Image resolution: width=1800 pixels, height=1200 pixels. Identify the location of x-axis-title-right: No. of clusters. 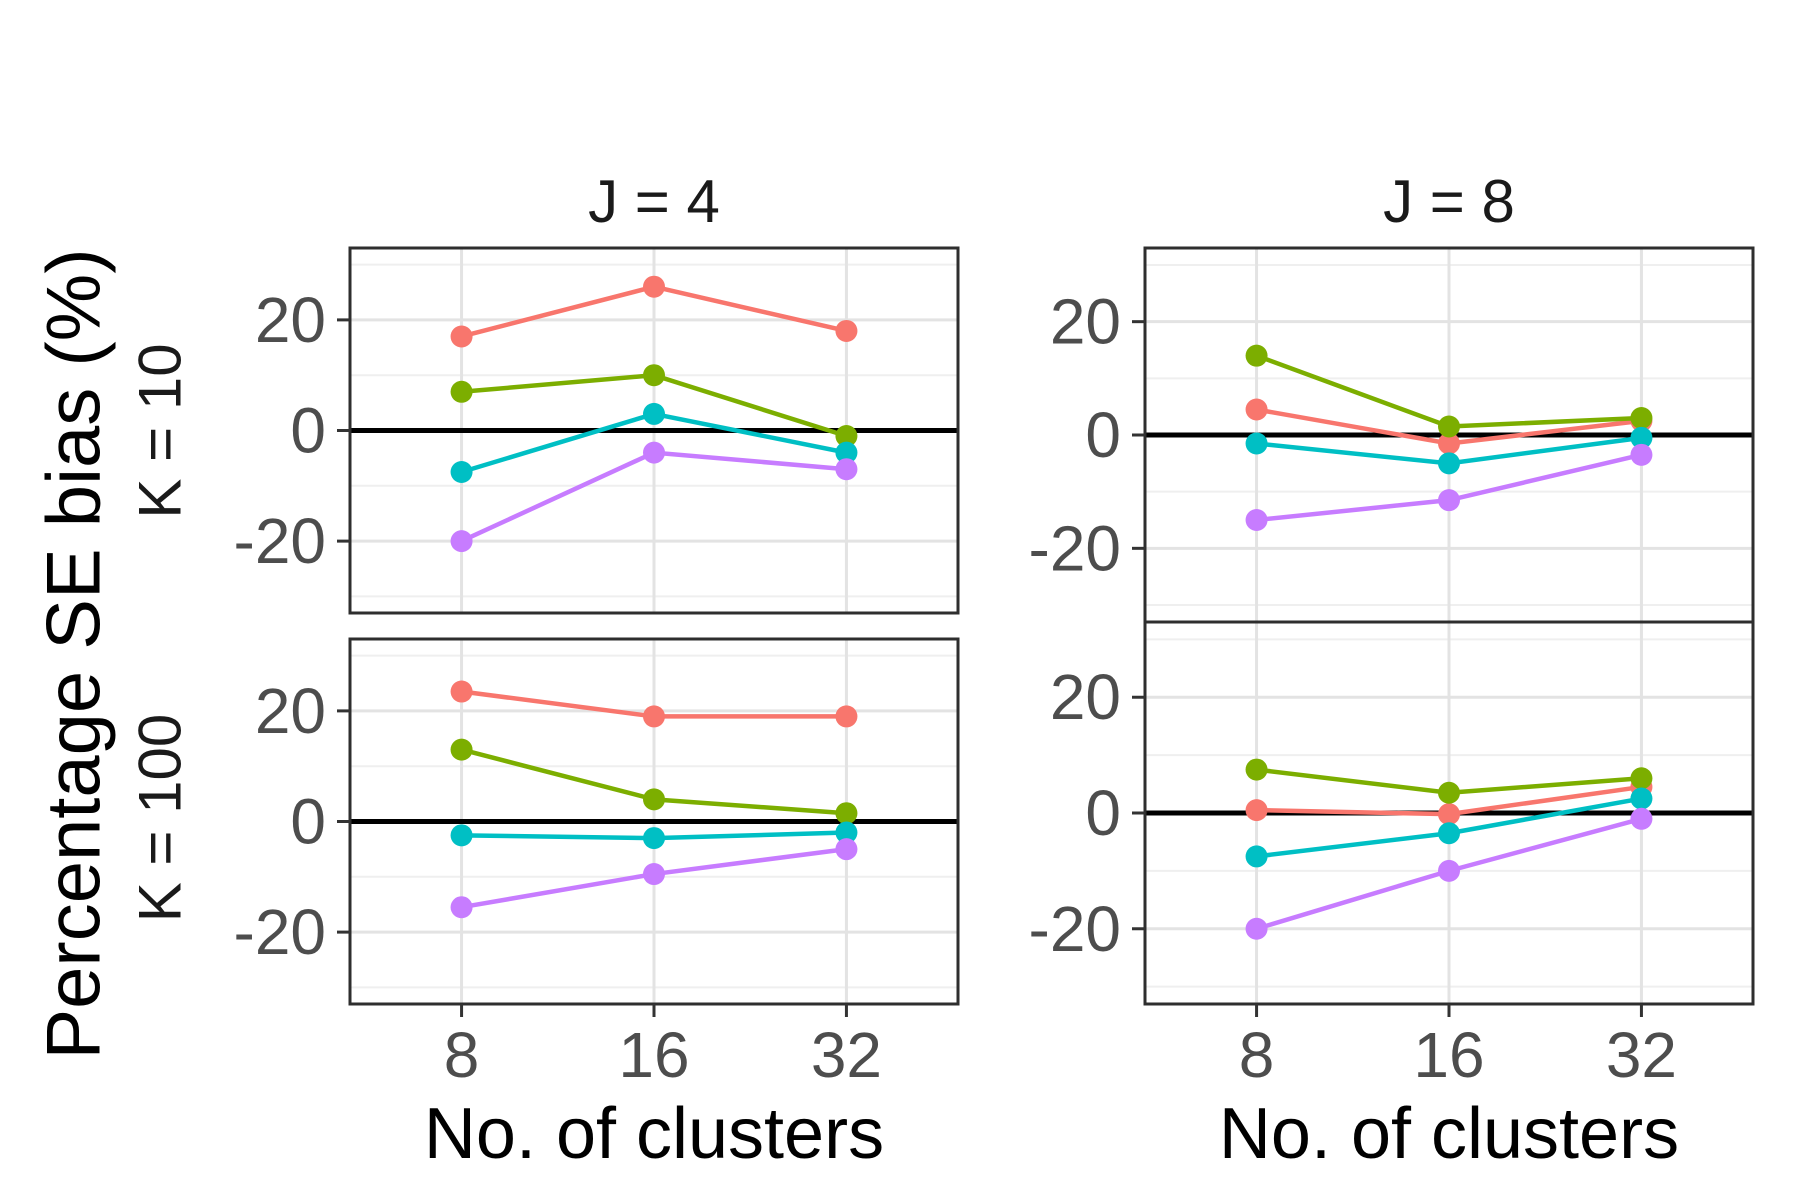
(1449, 1134).